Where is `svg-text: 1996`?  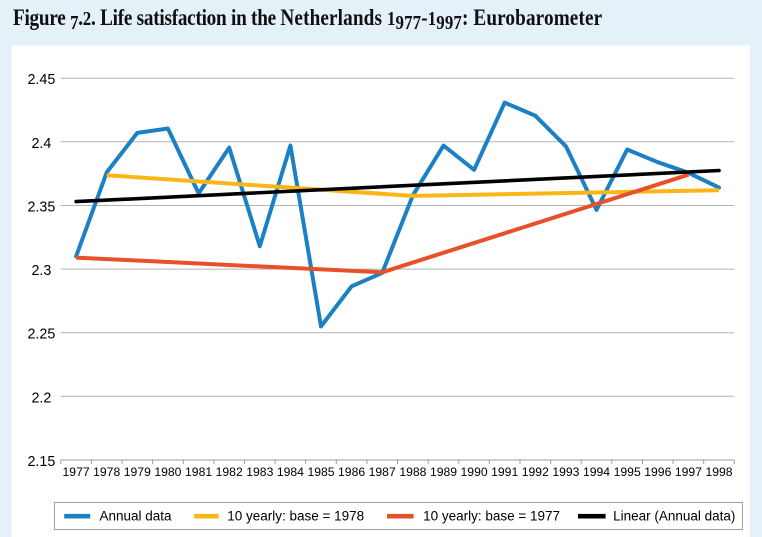 svg-text: 1996 is located at coordinates (657, 472).